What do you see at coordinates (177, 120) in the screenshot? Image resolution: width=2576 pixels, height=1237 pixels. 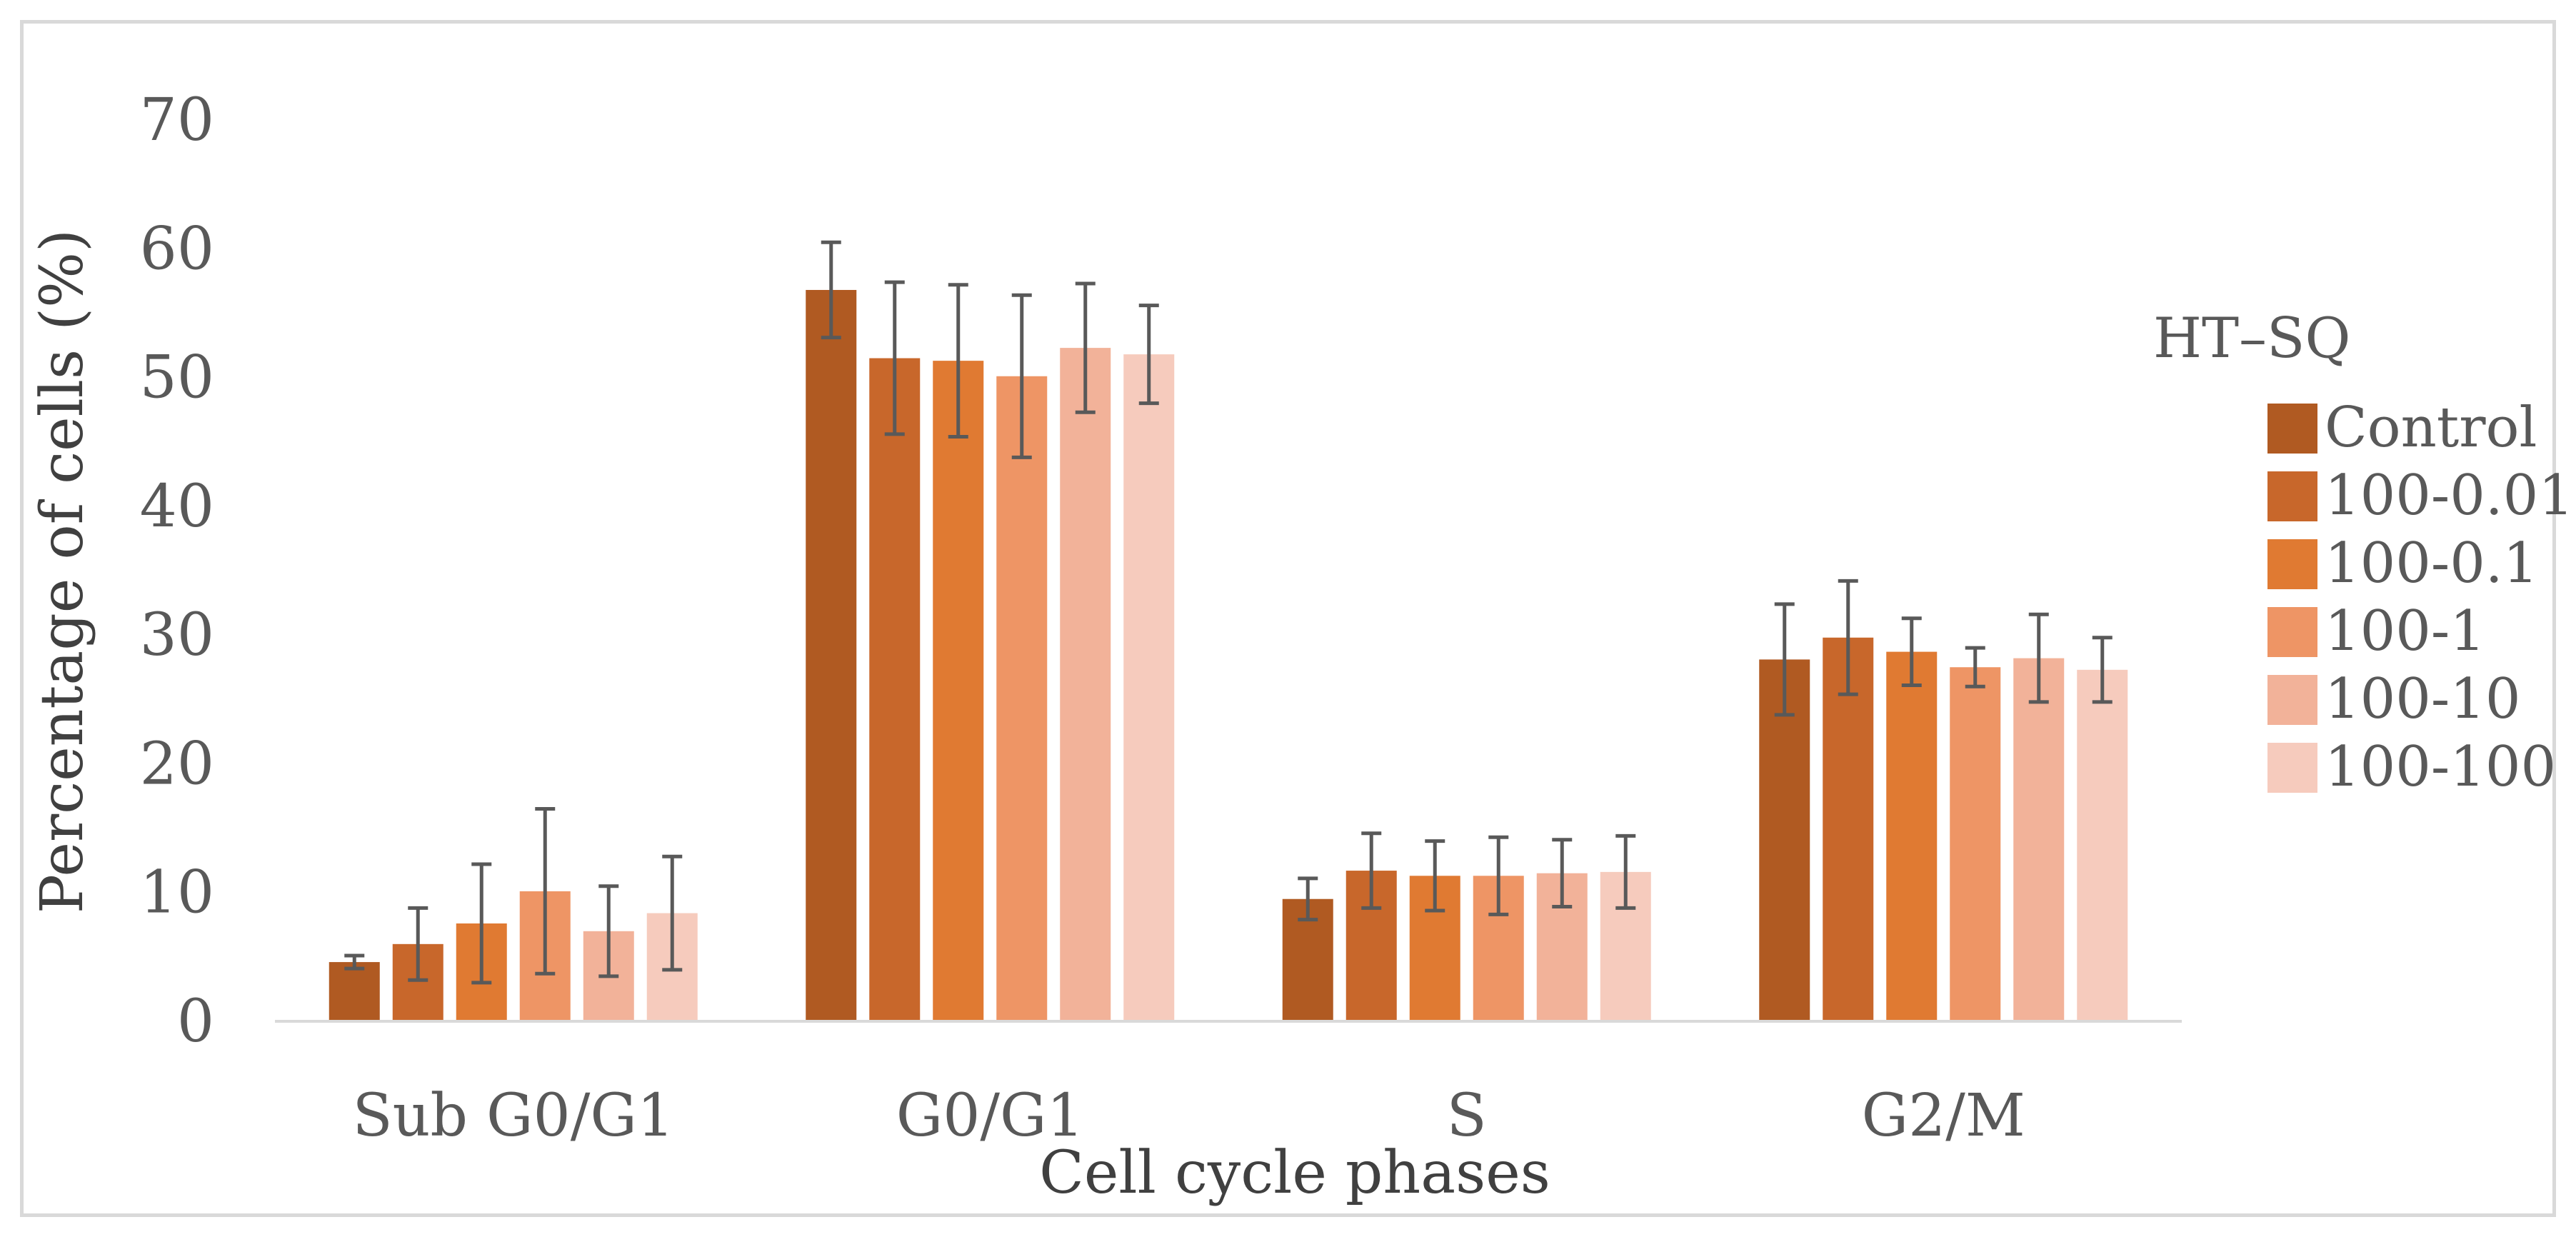 I see `y-tick-label: 70` at bounding box center [177, 120].